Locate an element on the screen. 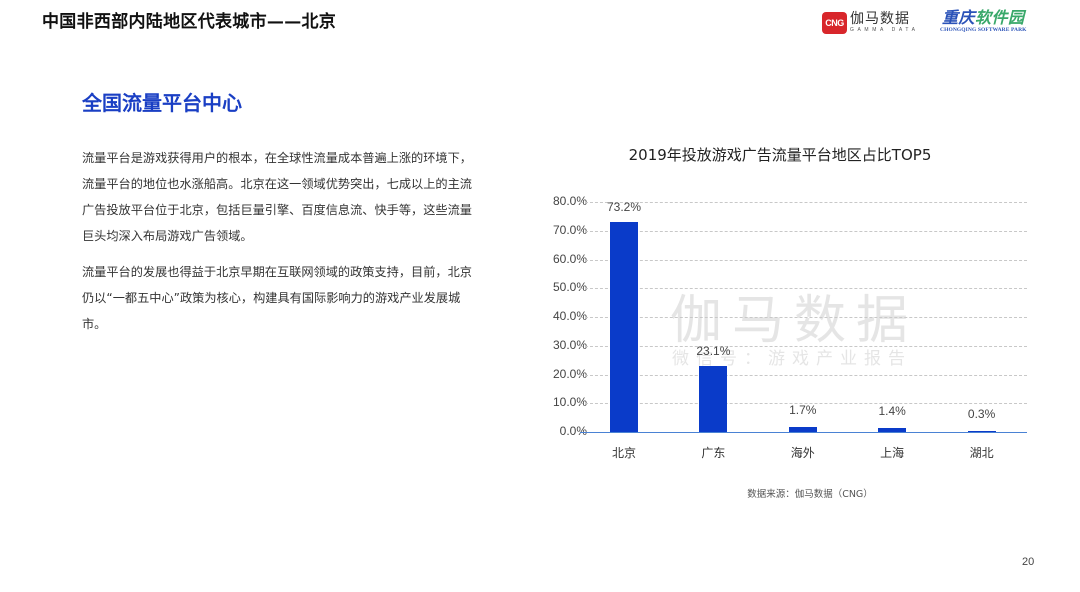 The image size is (1080, 592). y-axis-tick-label: 30.0% is located at coordinates (569, 344).